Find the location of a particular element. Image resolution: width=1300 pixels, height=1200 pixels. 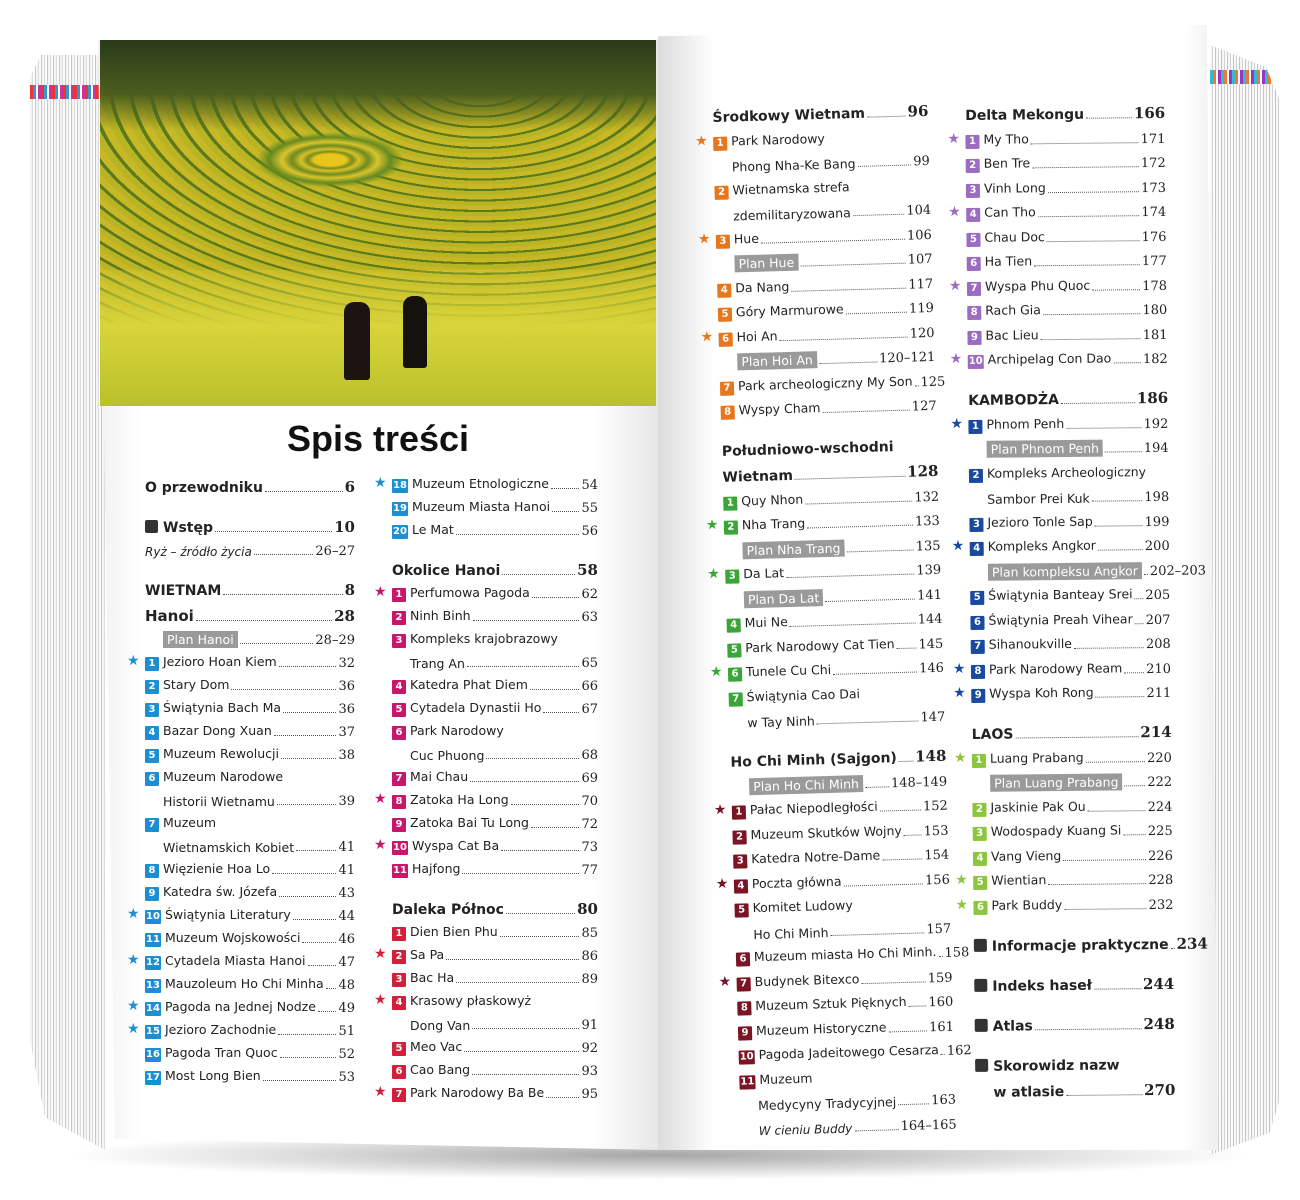

toc-entry: ★ 14 Pagoda na Jednej Nodze 49 is located at coordinates (241, 1004).